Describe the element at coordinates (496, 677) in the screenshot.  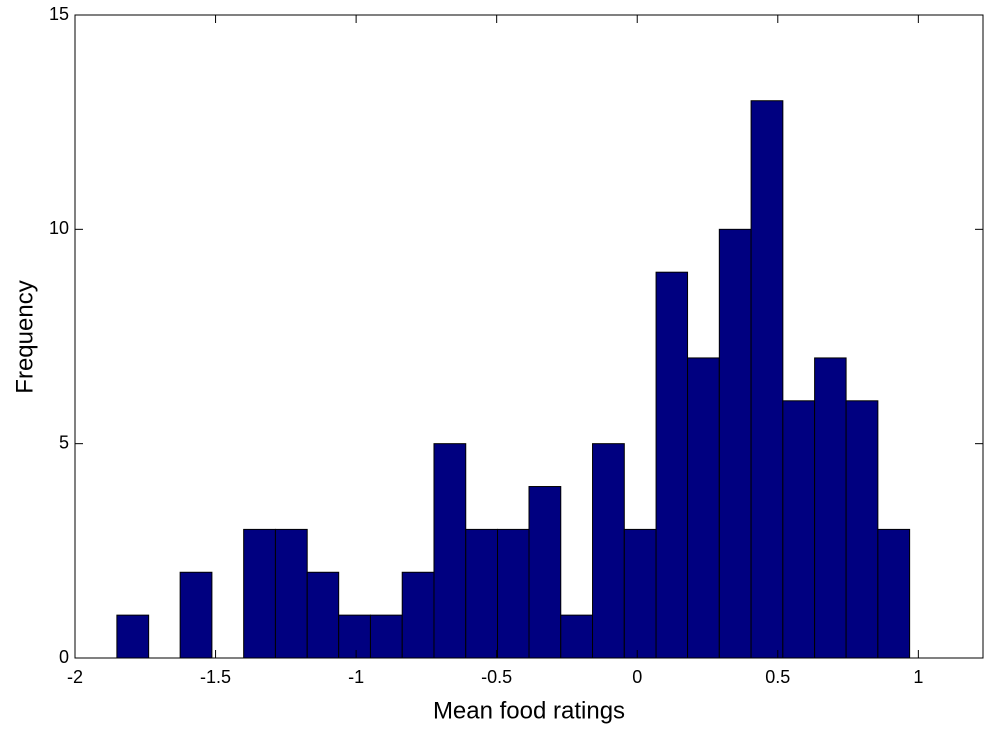
I see `x-tick-label: -0.5` at that location.